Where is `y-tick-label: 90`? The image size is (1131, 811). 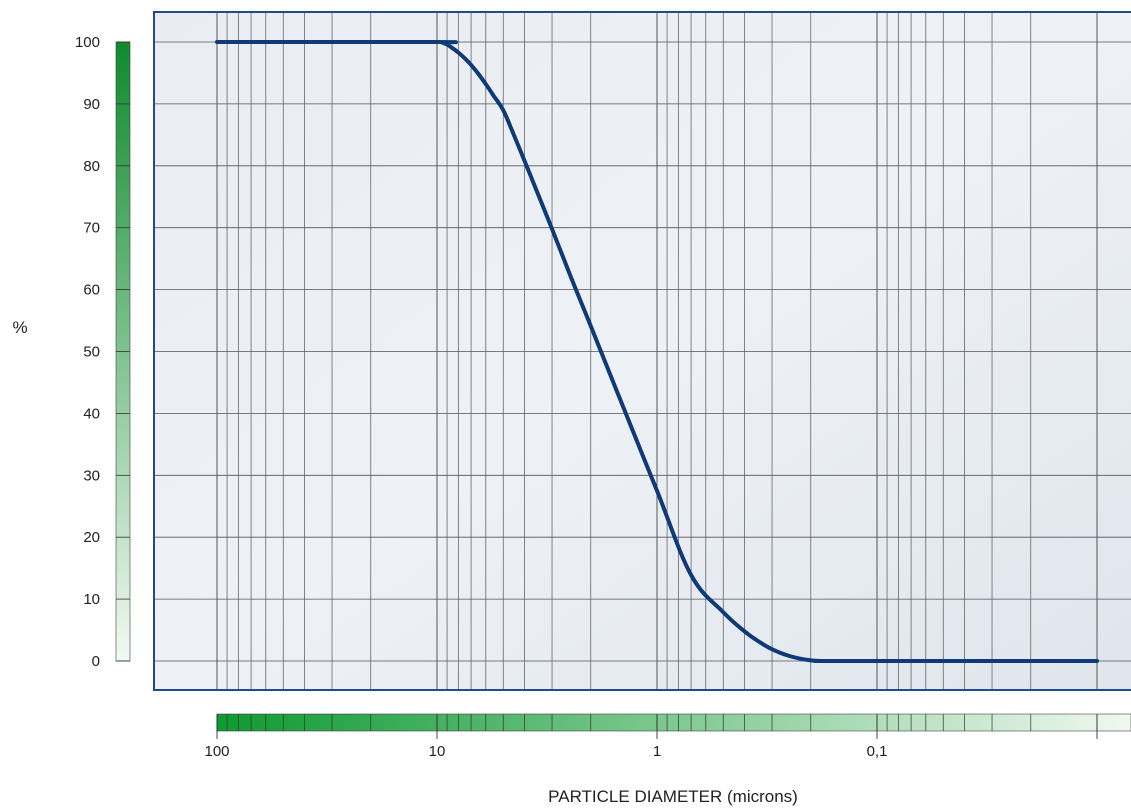
y-tick-label: 90 is located at coordinates (91, 104).